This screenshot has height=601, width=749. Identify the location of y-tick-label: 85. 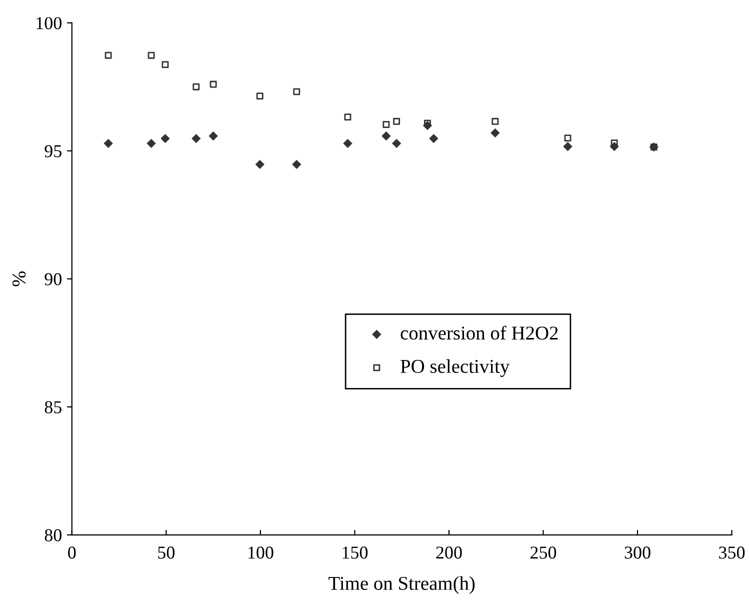
(53, 407).